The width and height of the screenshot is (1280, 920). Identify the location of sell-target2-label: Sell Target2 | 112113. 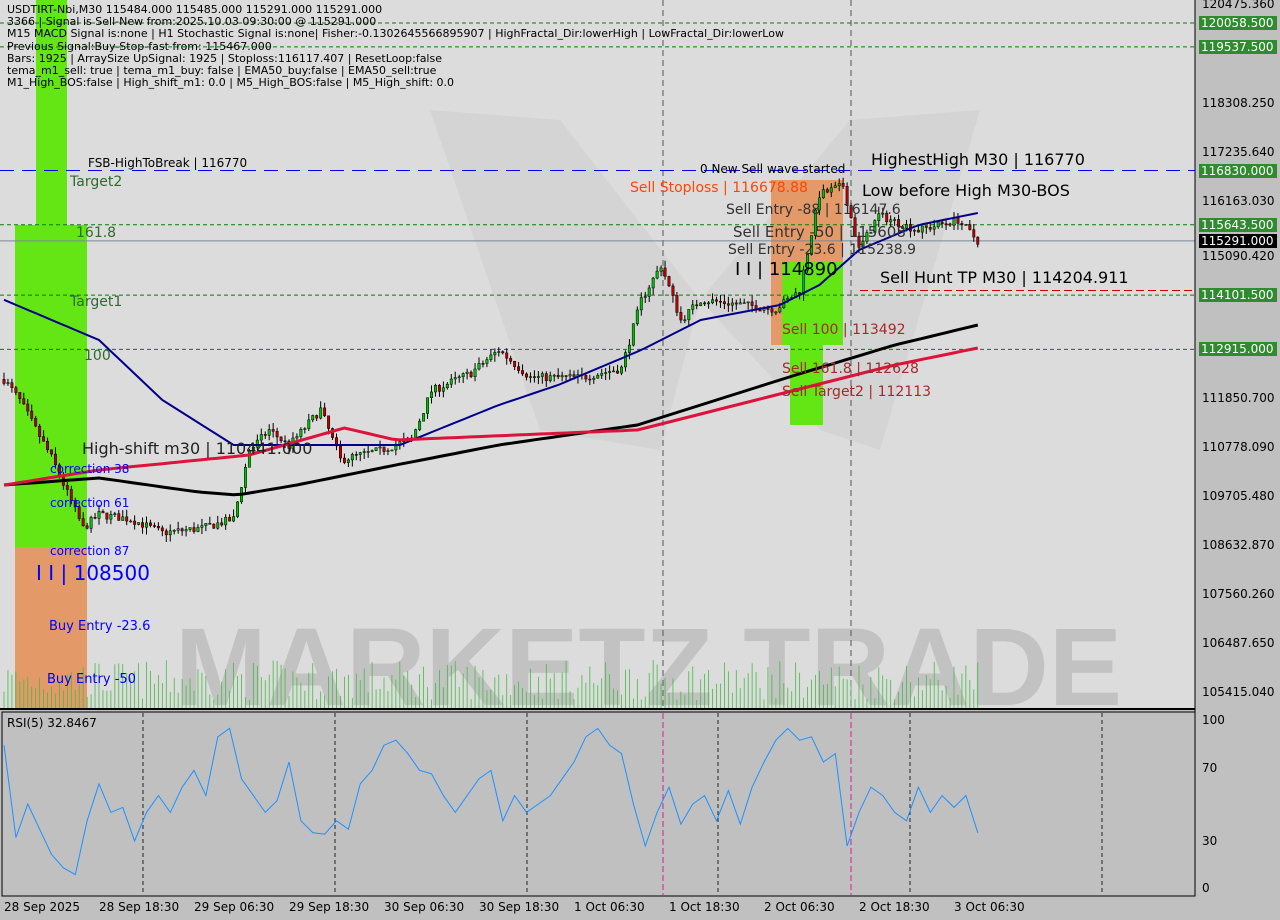
(857, 392).